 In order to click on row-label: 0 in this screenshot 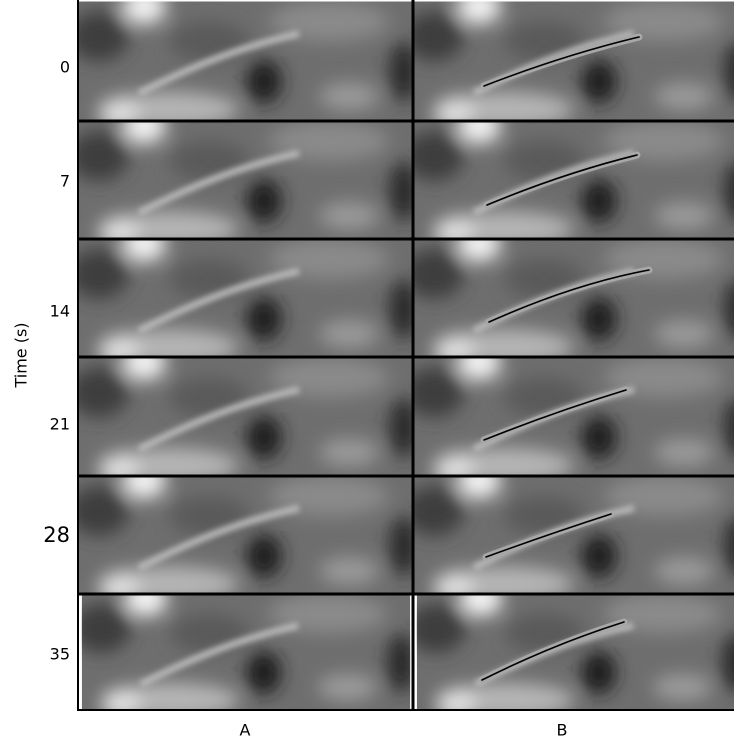, I will do `click(65, 67)`.